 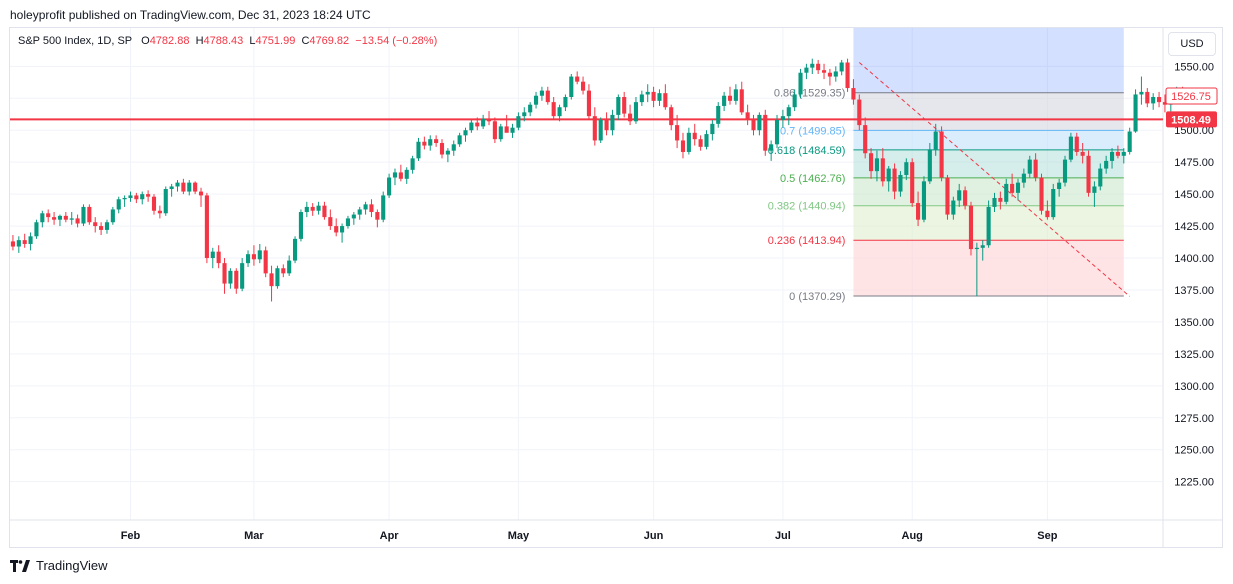 What do you see at coordinates (1194, 195) in the screenshot?
I see `price-tick-label: 1450.00` at bounding box center [1194, 195].